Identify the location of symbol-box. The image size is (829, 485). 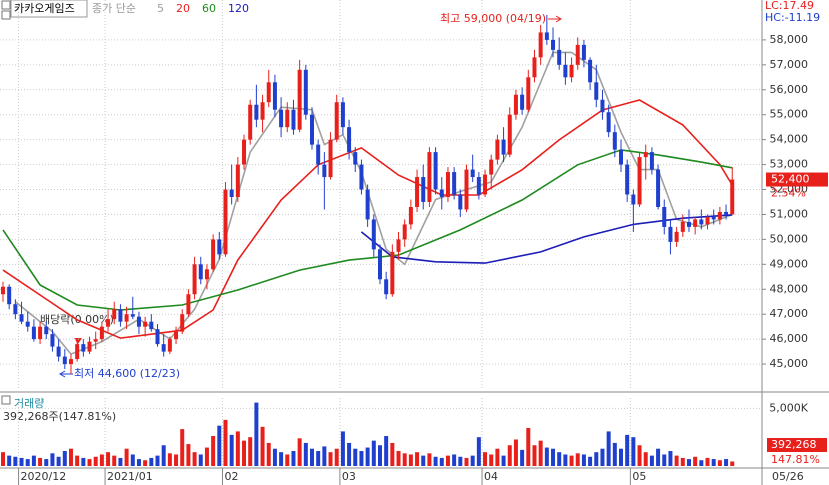
(49, 9).